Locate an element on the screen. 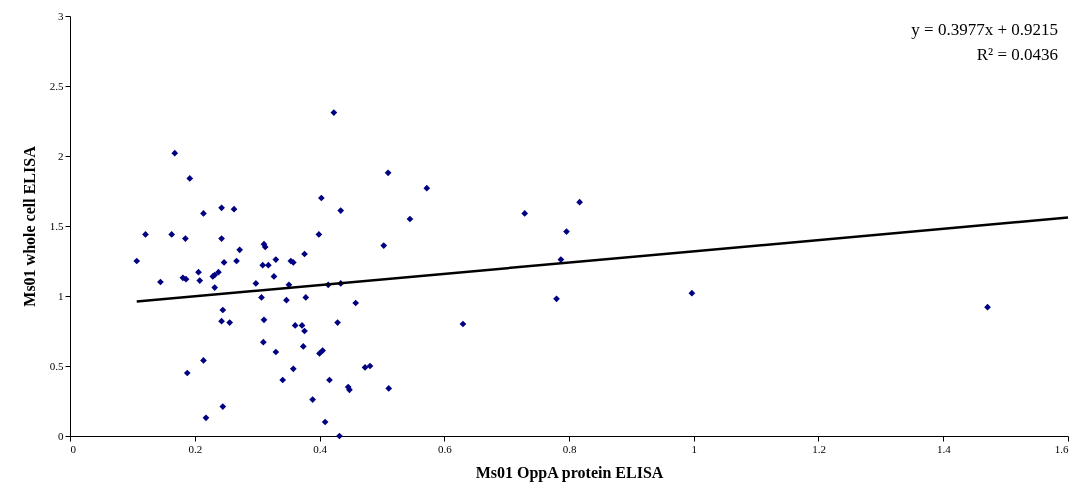  x-axis-title: Ms01 OppA protein ELISA is located at coordinates (569, 472).